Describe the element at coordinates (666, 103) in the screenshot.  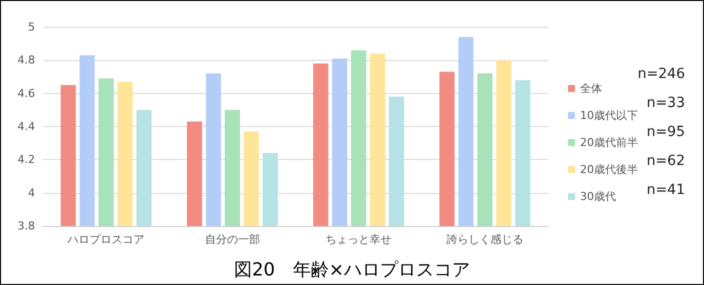
I see `text: n=33` at that location.